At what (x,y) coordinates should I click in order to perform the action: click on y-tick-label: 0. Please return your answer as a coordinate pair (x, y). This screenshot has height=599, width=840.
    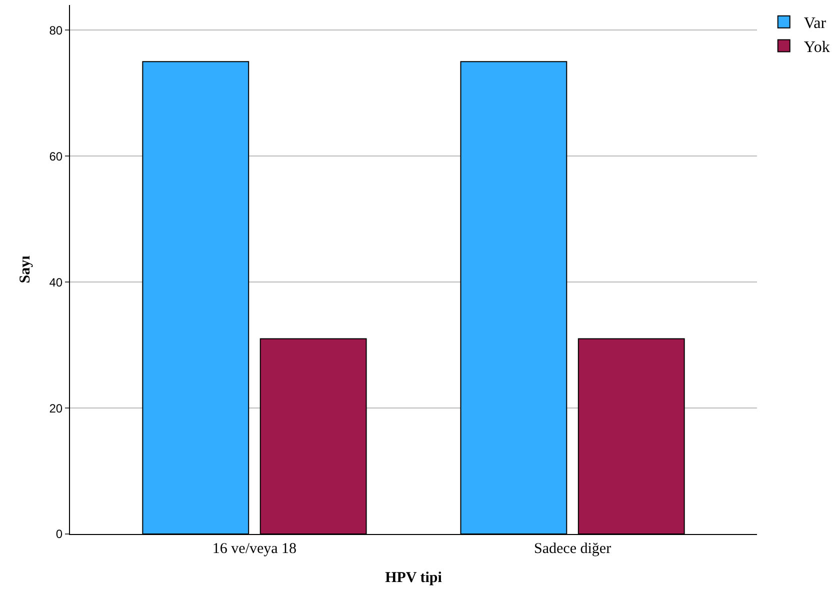
    Looking at the image, I should click on (59, 534).